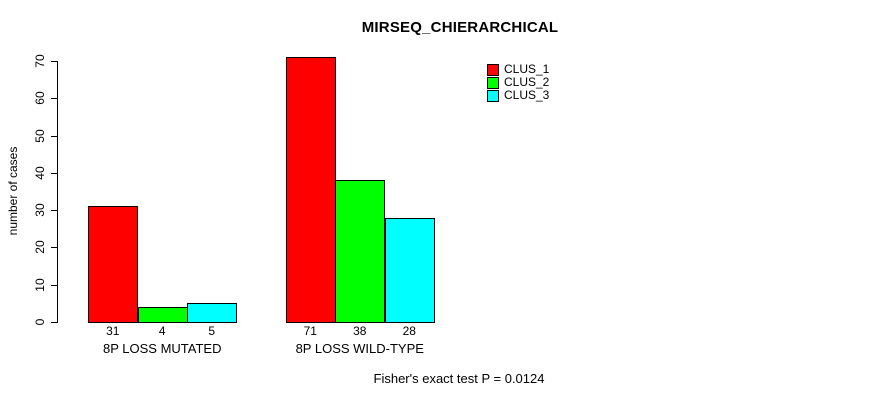 This screenshot has width=890, height=400. I want to click on legend-entry: CLUS_3, so click(518, 95).